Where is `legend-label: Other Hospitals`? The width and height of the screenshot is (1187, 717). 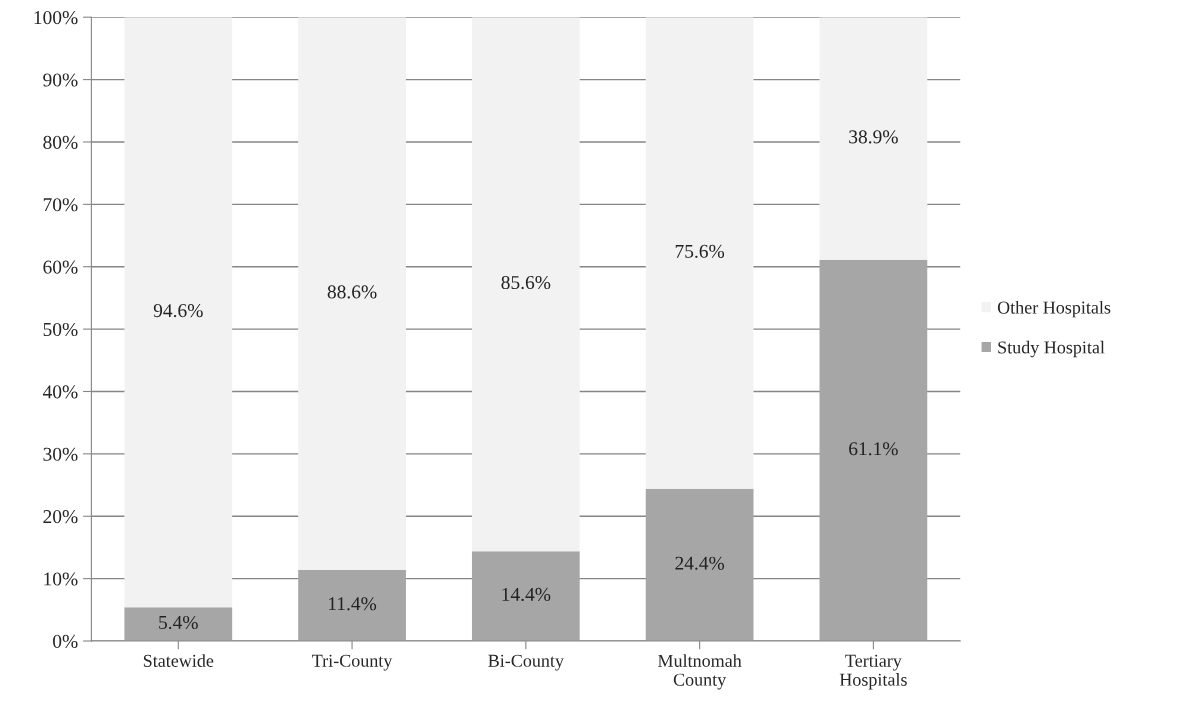
legend-label: Other Hospitals is located at coordinates (1054, 309).